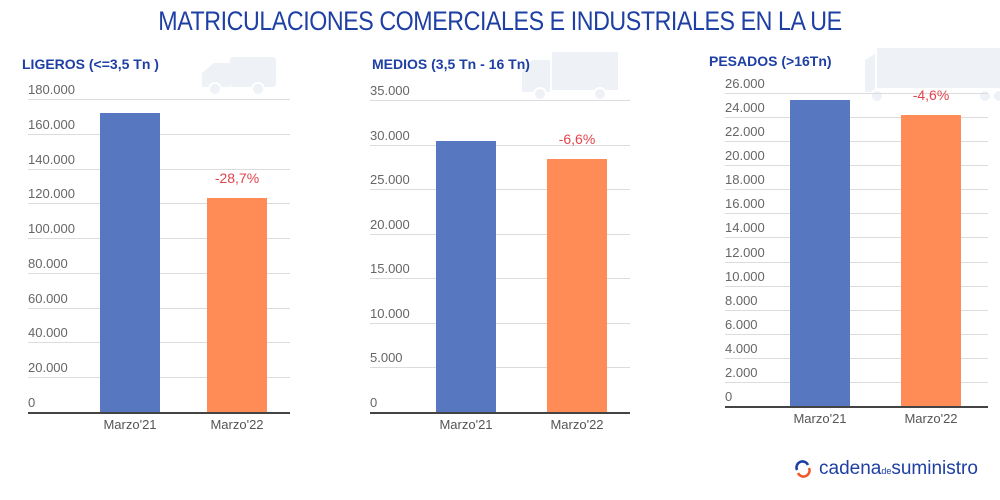 This screenshot has height=500, width=1000. What do you see at coordinates (51, 124) in the screenshot?
I see `y-tick-label: 160.000` at bounding box center [51, 124].